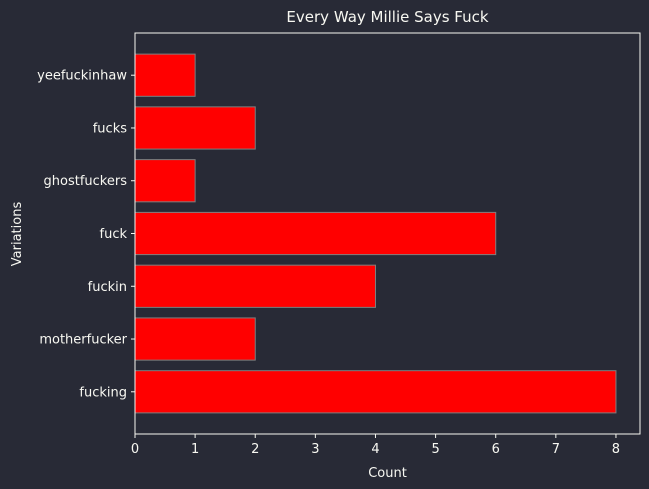 The image size is (649, 489). What do you see at coordinates (315, 233) in the screenshot?
I see `bar-fuck` at bounding box center [315, 233].